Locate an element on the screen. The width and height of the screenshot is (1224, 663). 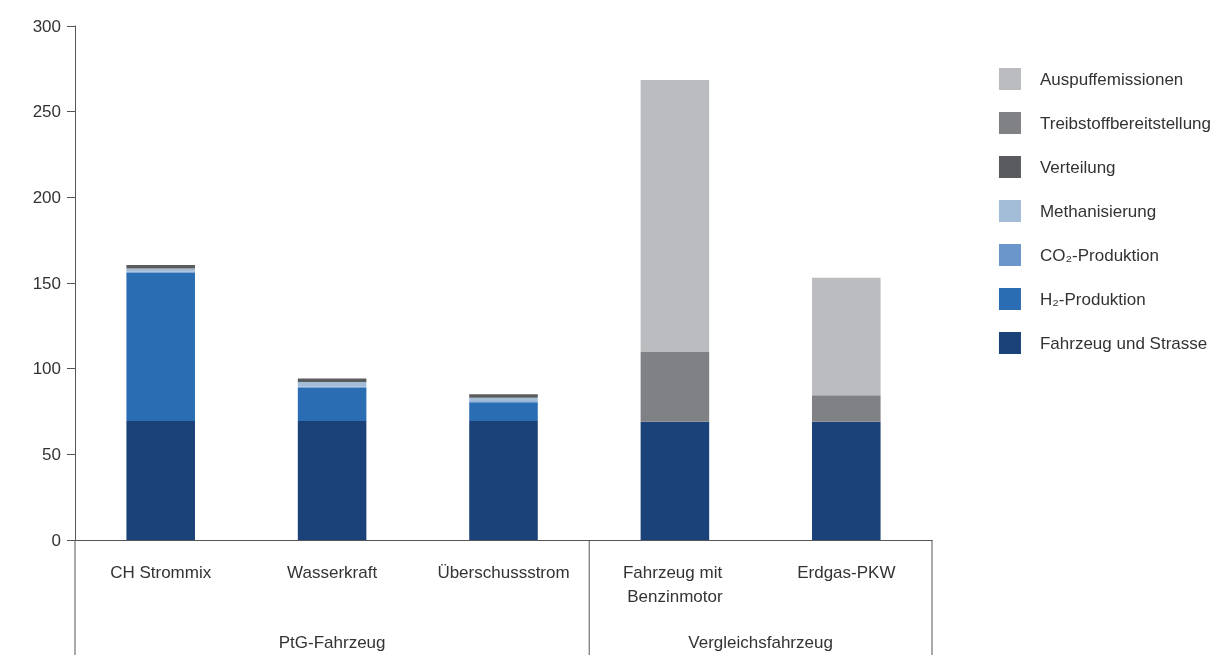
legend-label: CO₂-Produktion is located at coordinates (1099, 255).